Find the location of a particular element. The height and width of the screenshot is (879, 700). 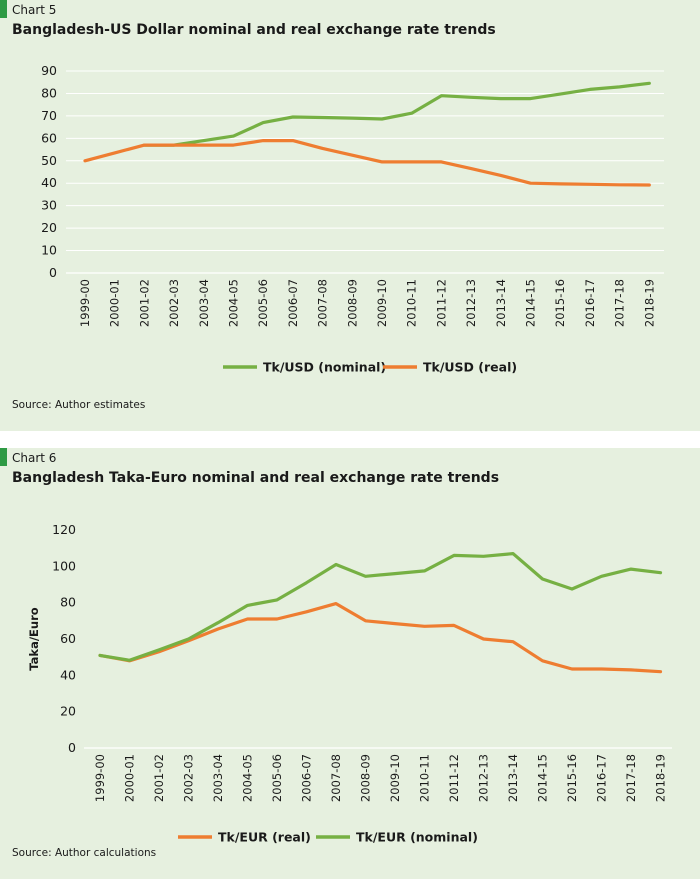

y-tick-label: 30 is located at coordinates (49, 205).